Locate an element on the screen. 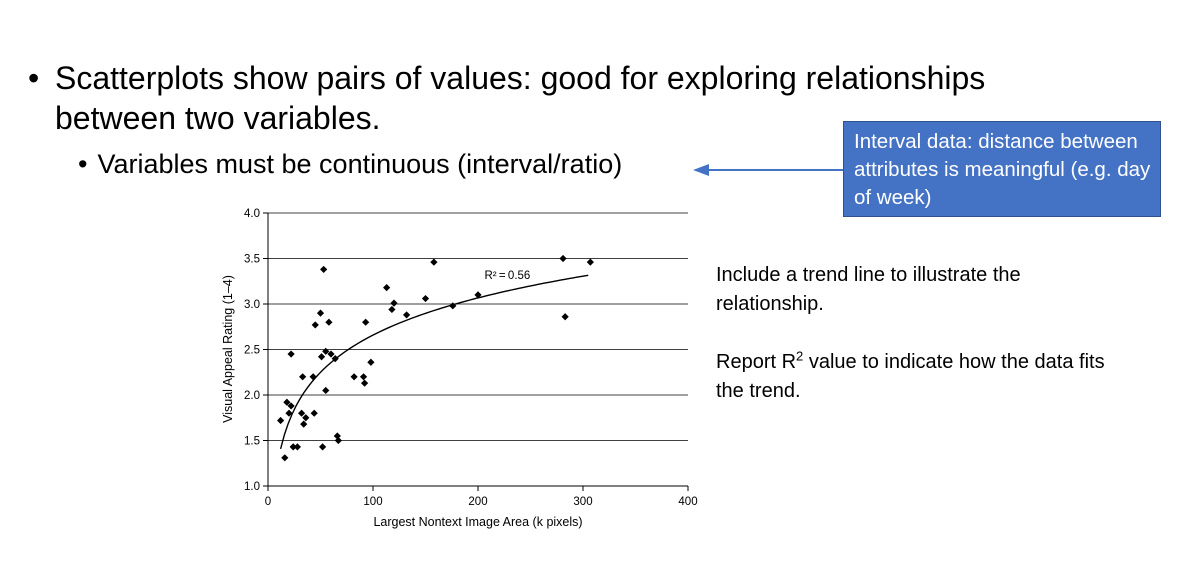 The height and width of the screenshot is (562, 1180). tick-label-y-1.0: 1.0 is located at coordinates (252, 487).